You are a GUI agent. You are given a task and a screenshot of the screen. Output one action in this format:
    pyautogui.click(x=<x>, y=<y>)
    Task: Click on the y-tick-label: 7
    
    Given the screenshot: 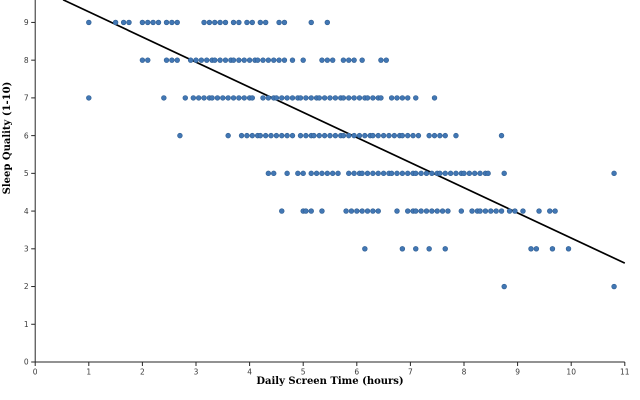 What is the action you would take?
    pyautogui.click(x=26, y=98)
    